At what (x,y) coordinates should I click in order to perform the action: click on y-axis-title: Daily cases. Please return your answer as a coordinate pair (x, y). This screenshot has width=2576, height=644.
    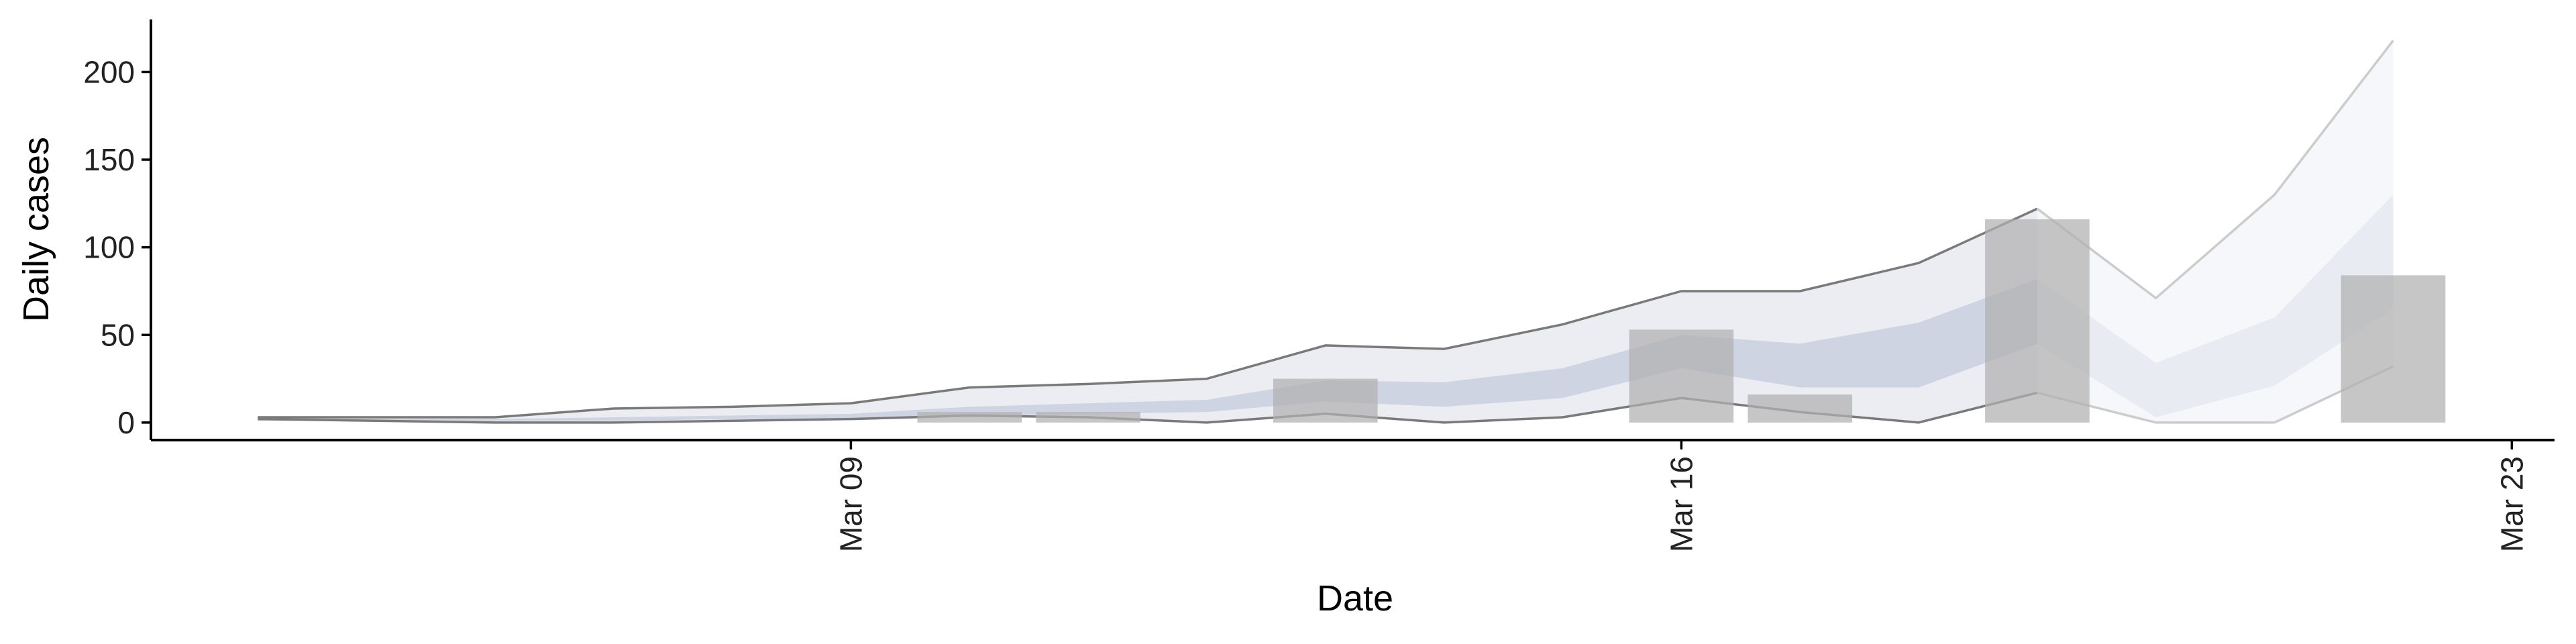
    Looking at the image, I should click on (36, 229).